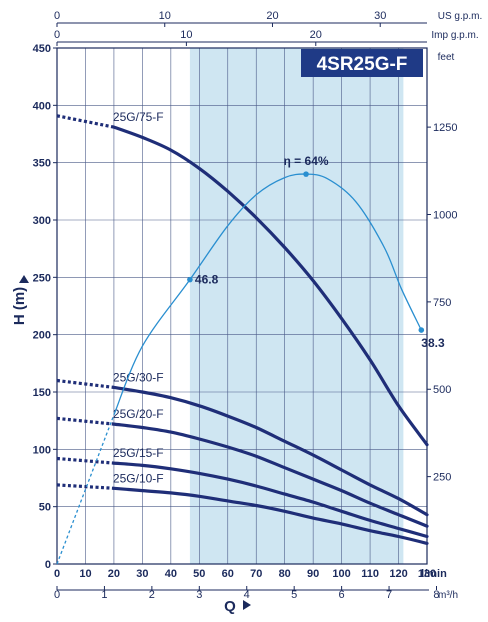 The width and height of the screenshot is (488, 622). I want to click on x-tick-label: 30, so click(142, 574).